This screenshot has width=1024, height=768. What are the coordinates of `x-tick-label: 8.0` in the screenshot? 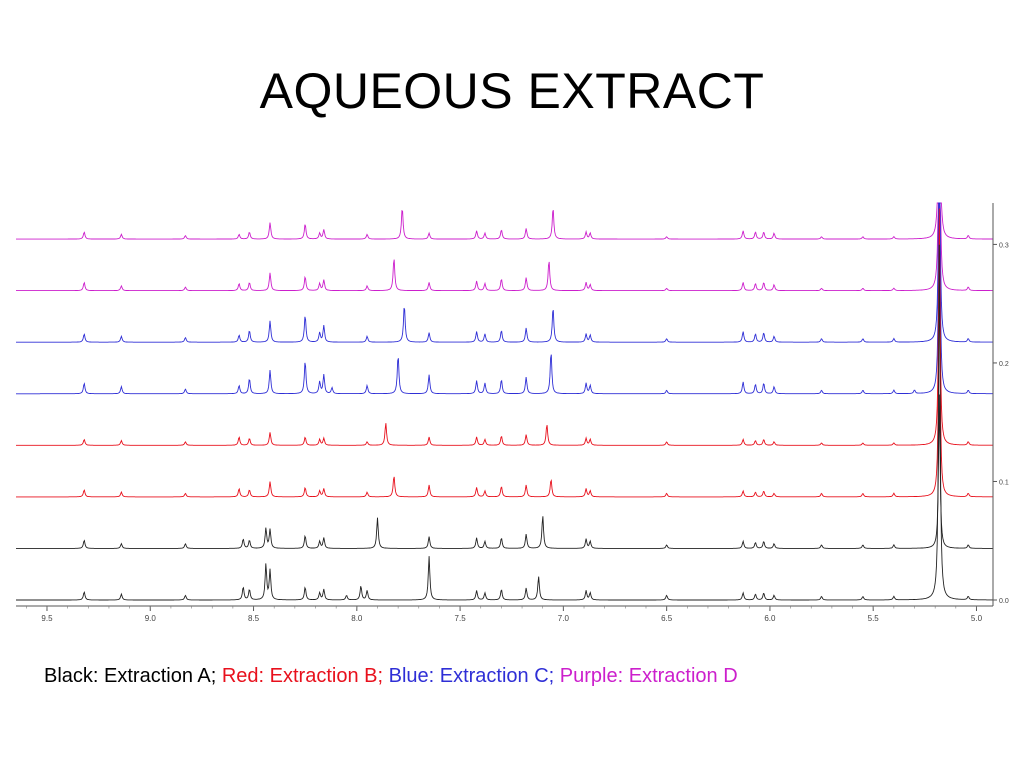 It's located at (357, 618).